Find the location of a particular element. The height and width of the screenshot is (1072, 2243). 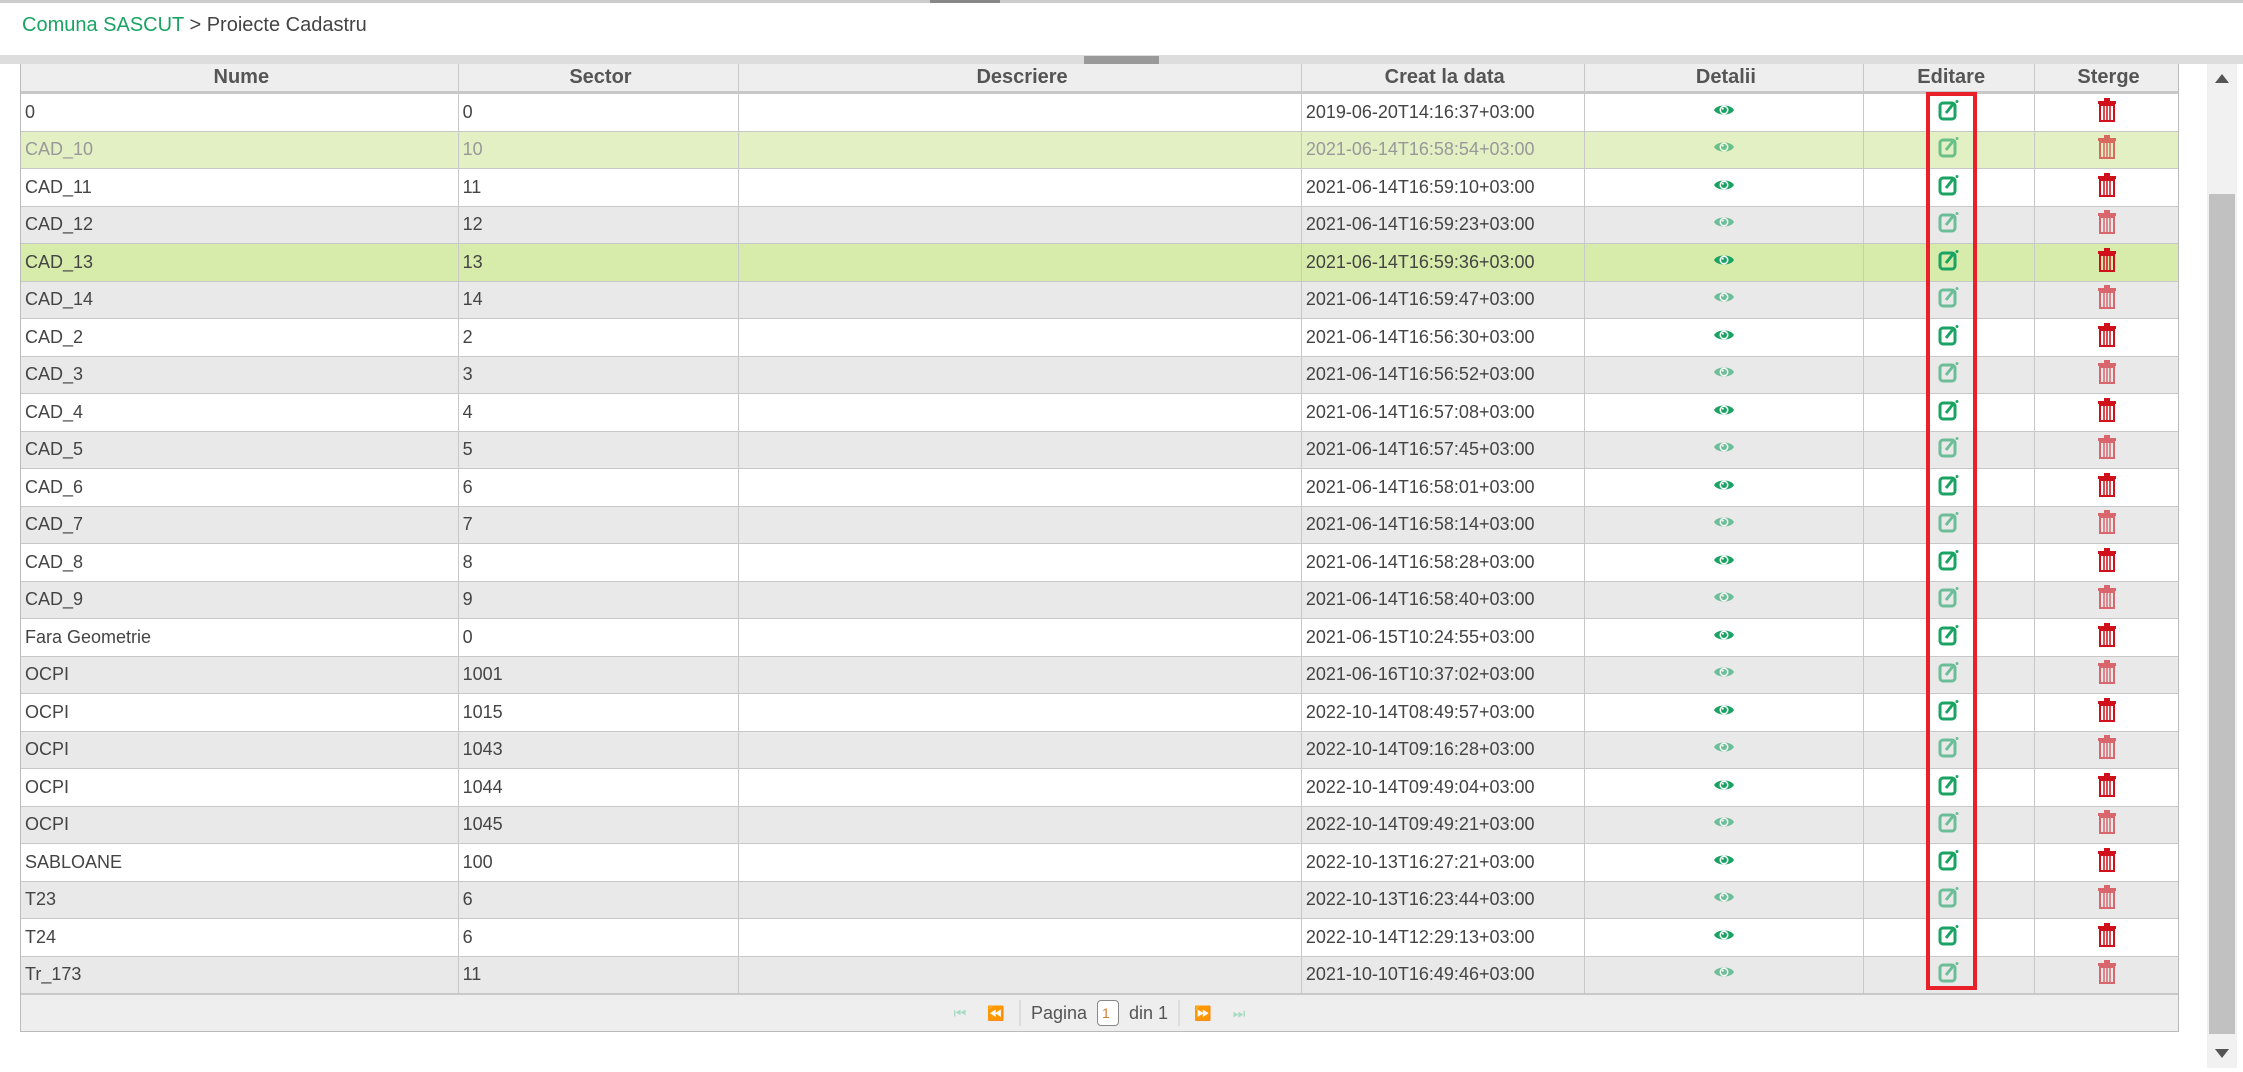

table-row: OCPI 1001 2021-06-16T10:37:02+03:00 is located at coordinates (1099, 675).